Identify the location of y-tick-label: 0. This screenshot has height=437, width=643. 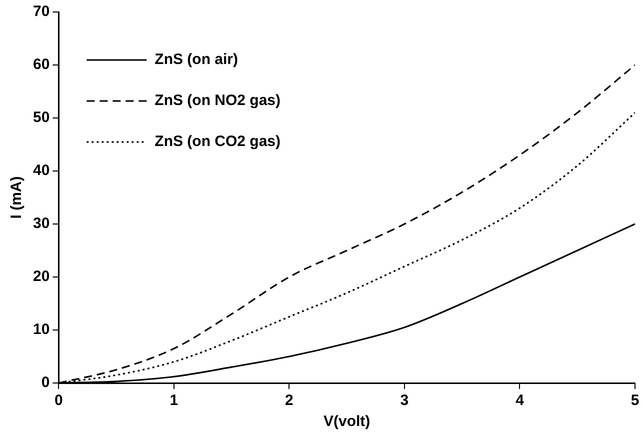
(45, 383).